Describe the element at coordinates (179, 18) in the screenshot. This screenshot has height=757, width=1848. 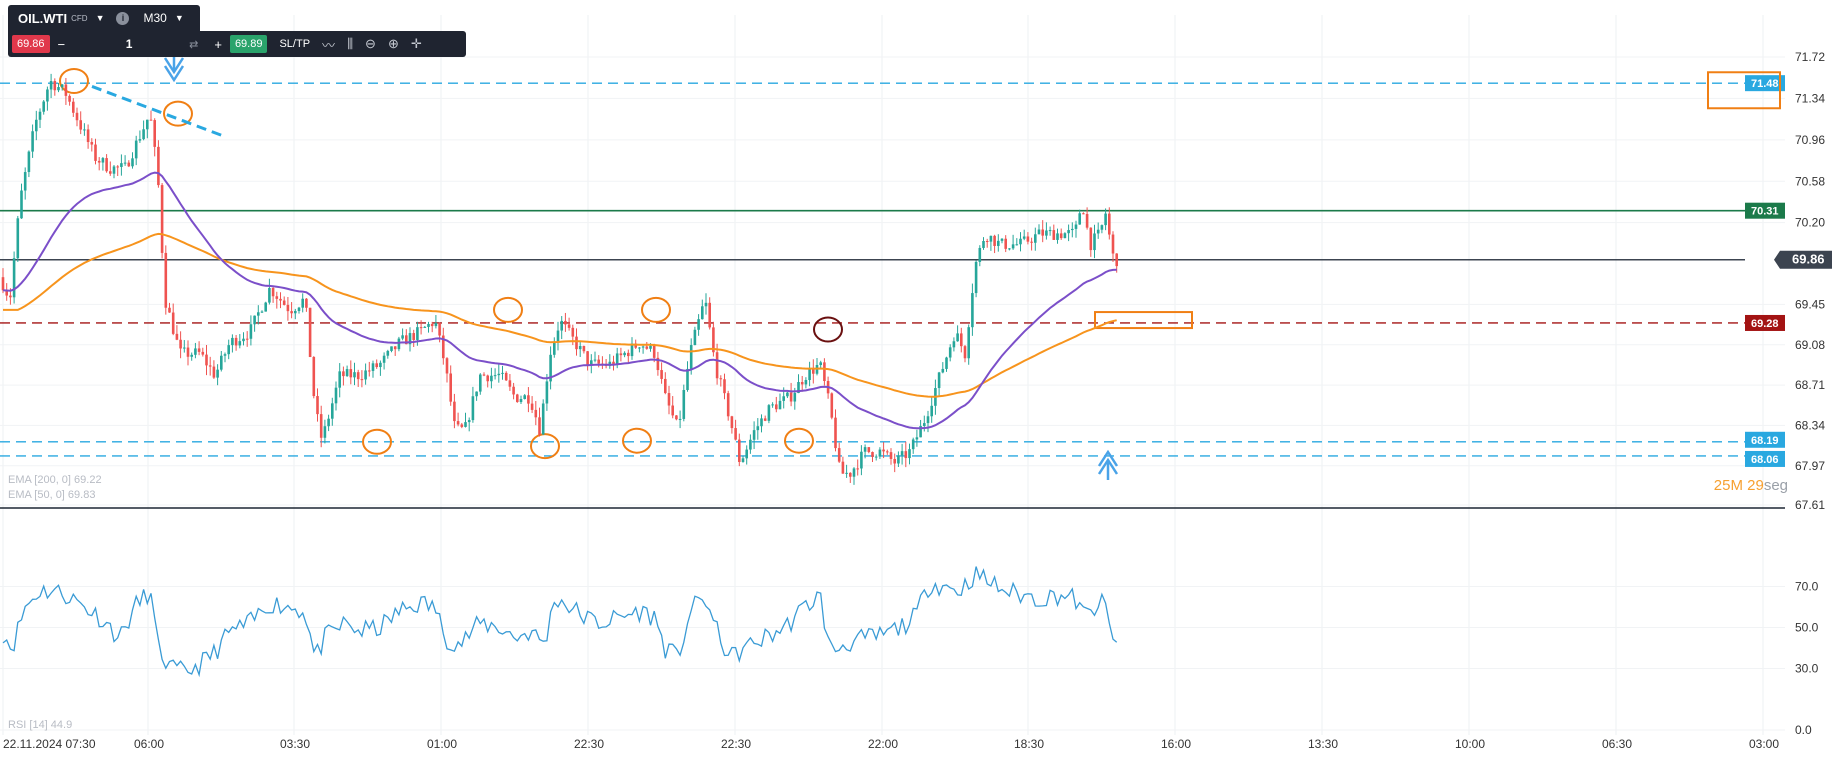
I see `timeframe-caret-icon: ▼` at that location.